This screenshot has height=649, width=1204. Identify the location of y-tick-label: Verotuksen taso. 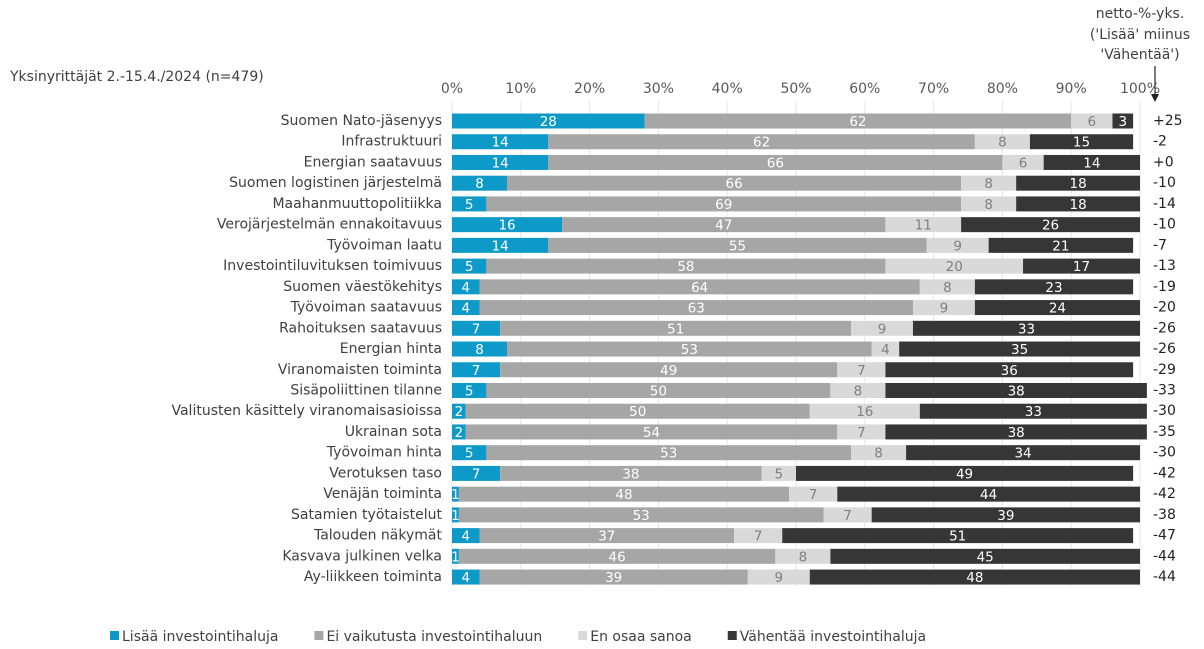
(385, 473).